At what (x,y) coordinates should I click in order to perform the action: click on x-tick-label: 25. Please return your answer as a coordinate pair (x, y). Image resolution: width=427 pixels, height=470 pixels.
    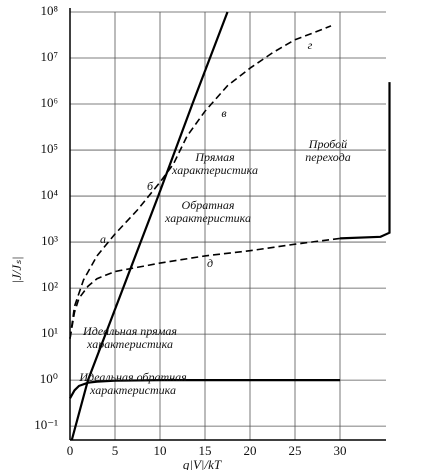
    Looking at the image, I should click on (295, 450).